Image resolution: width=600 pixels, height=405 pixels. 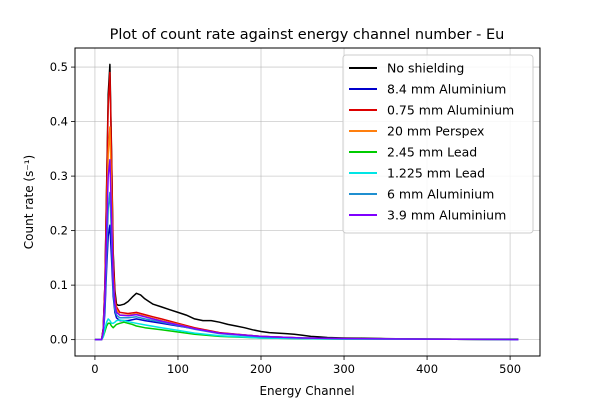 I want to click on y-tick-label: 0.1, so click(x=59, y=285).